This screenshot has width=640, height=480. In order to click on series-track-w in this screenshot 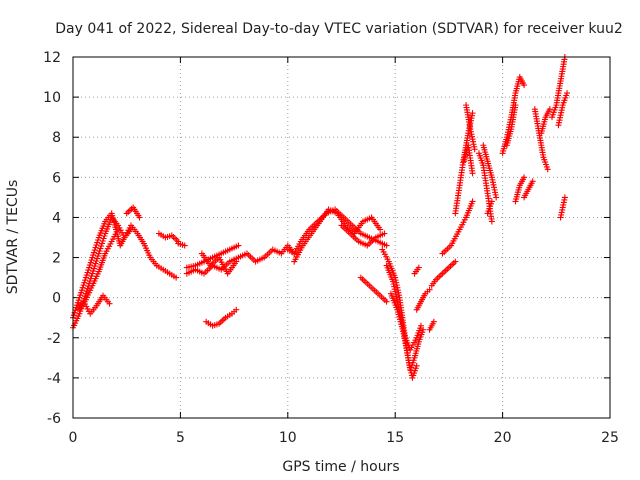, I will do `click(457, 227)`.